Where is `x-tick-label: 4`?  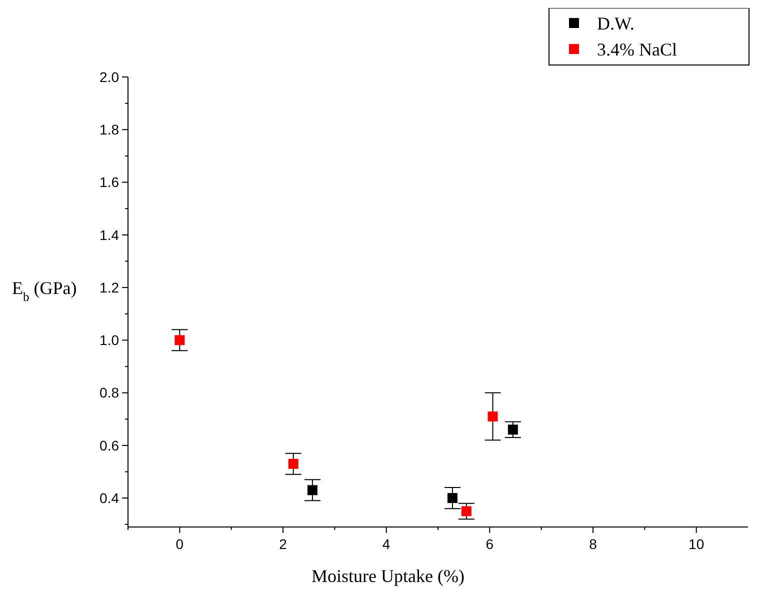 x-tick-label: 4 is located at coordinates (386, 544).